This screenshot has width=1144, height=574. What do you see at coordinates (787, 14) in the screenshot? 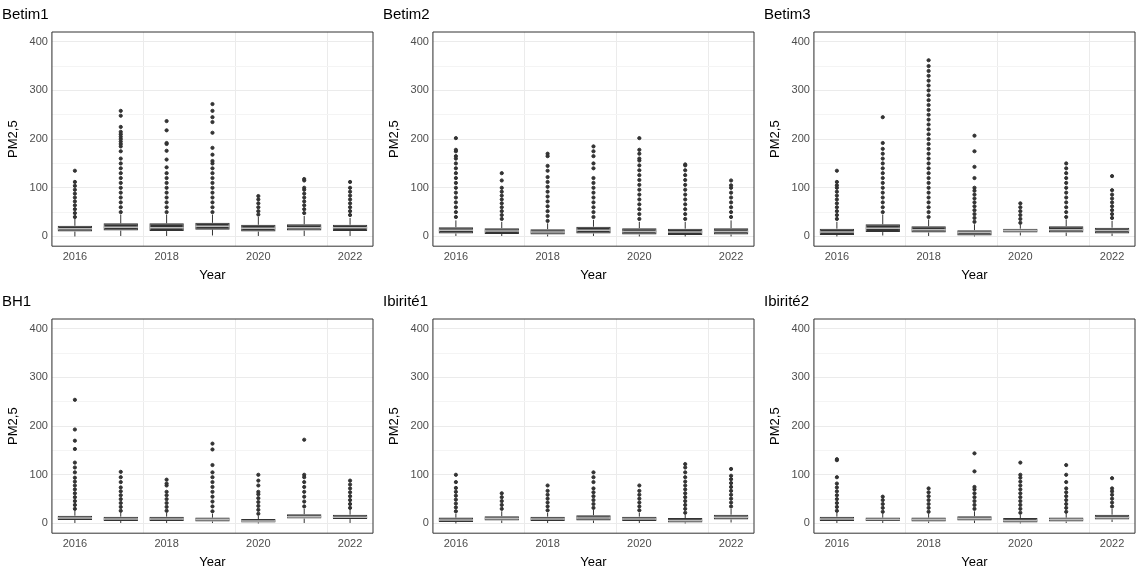
I see `chart-title: Betim3` at bounding box center [787, 14].